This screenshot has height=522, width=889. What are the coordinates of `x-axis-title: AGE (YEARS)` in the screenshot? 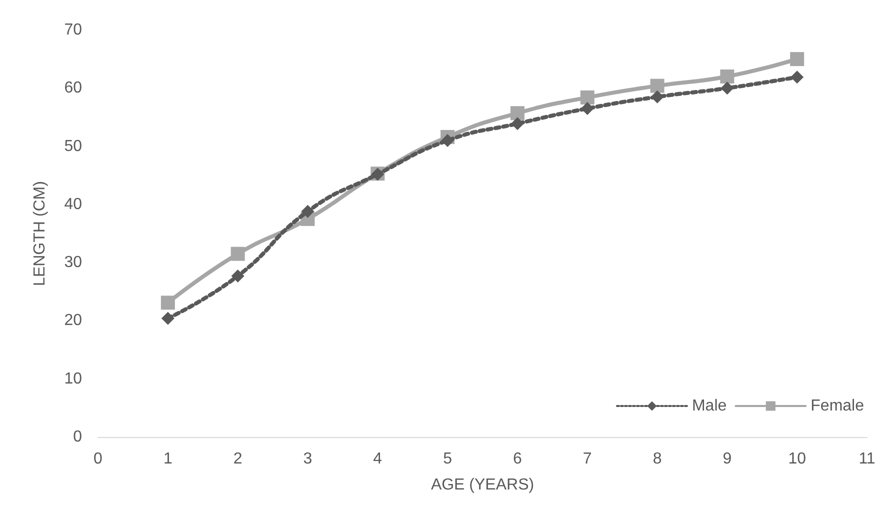 It's located at (482, 485).